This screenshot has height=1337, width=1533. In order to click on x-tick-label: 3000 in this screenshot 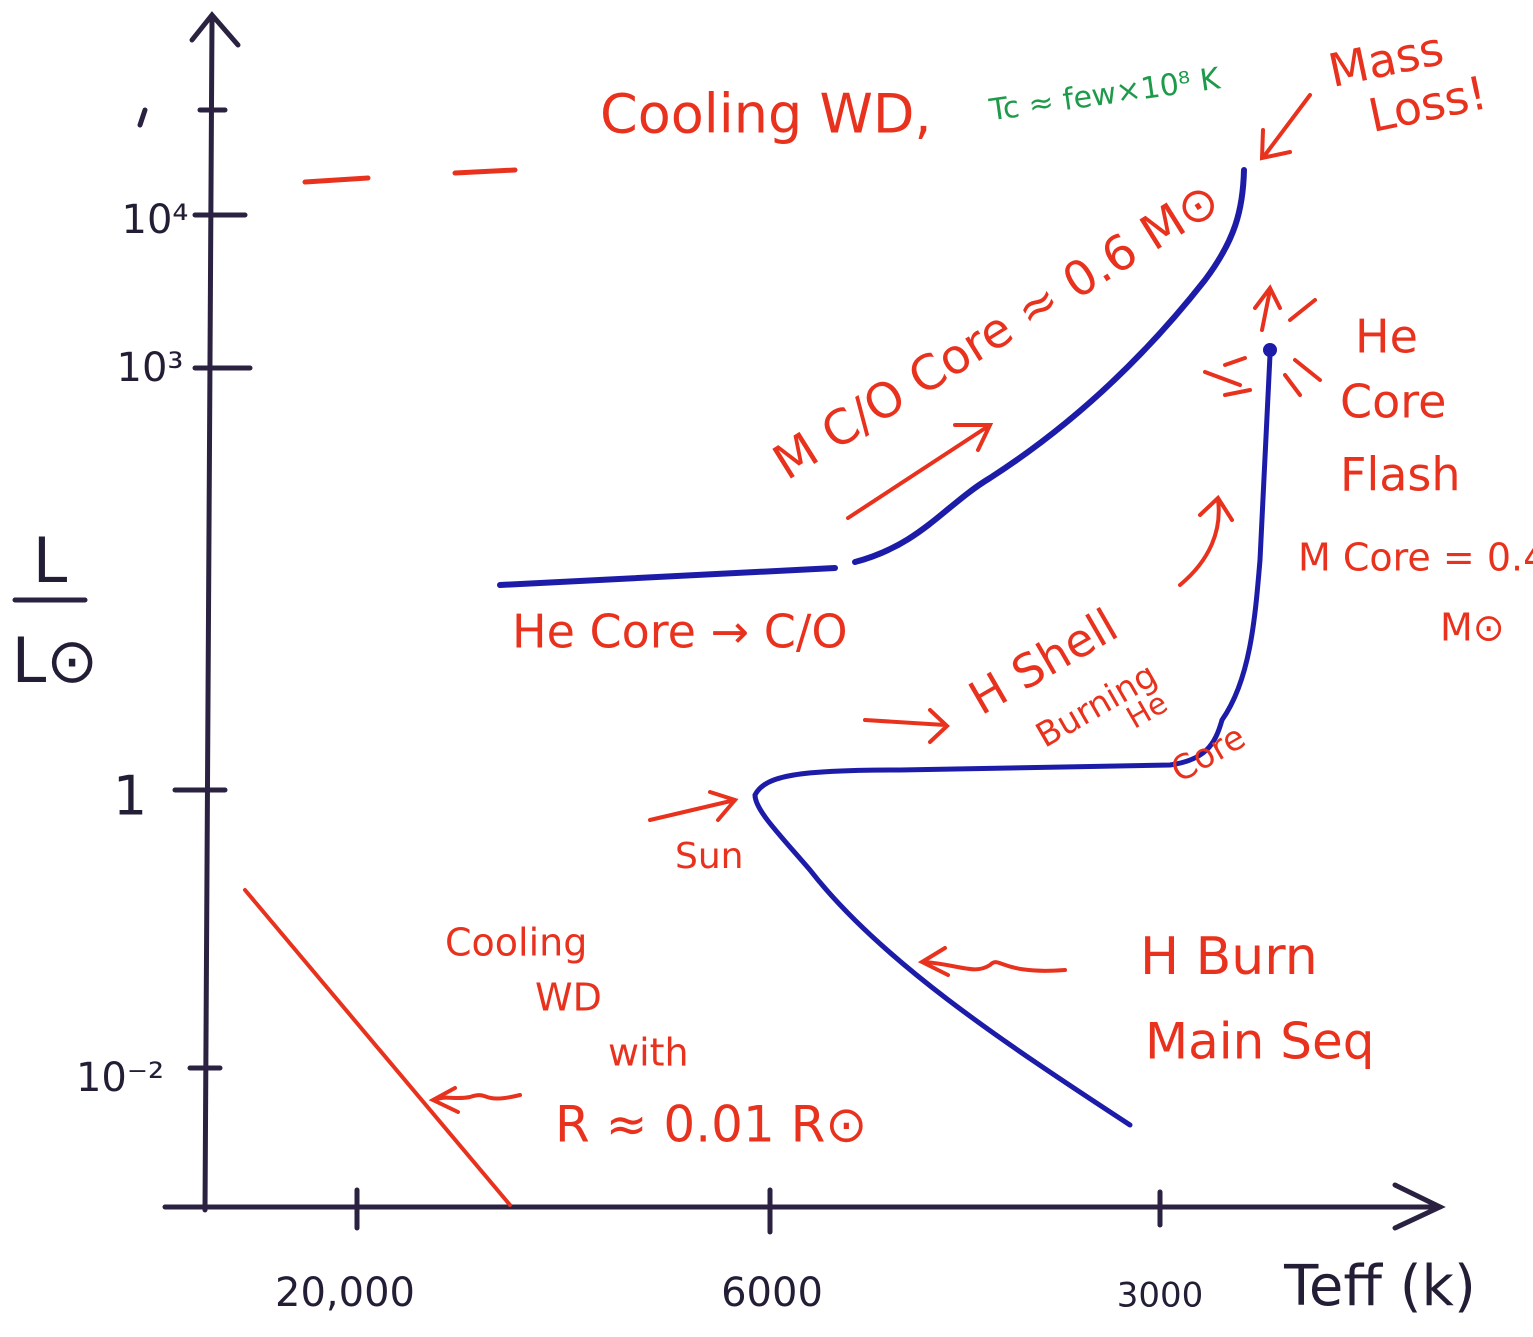, I will do `click(1160, 1296)`.